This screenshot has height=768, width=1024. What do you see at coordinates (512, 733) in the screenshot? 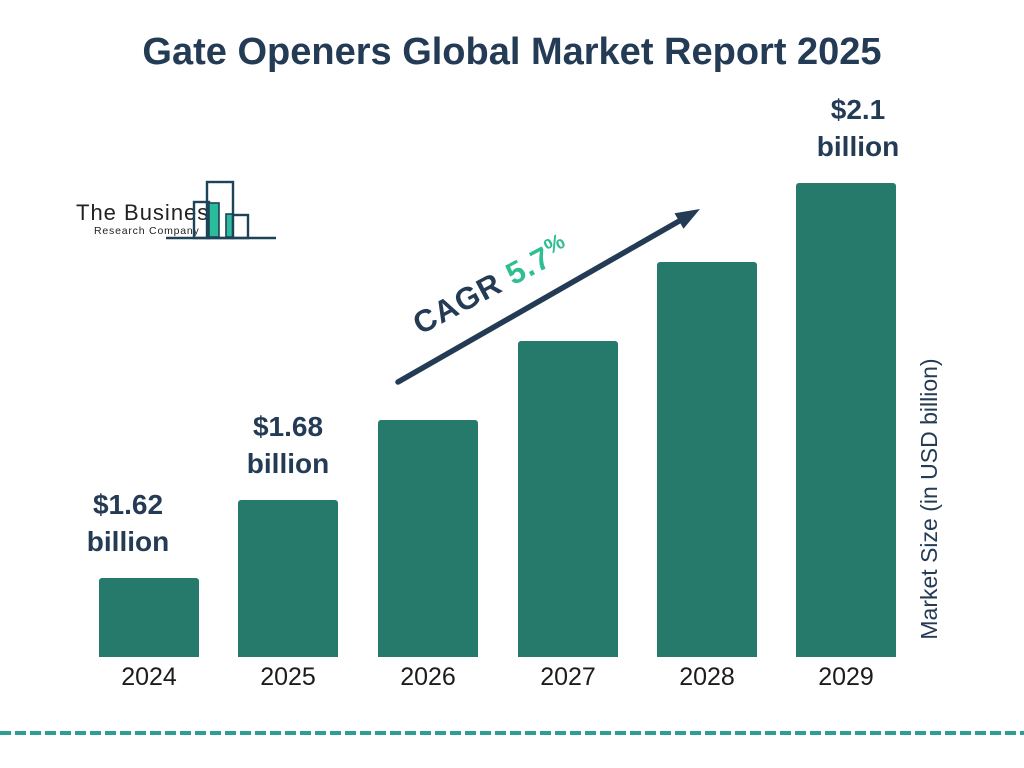
I see `bottom-dashed-divider` at bounding box center [512, 733].